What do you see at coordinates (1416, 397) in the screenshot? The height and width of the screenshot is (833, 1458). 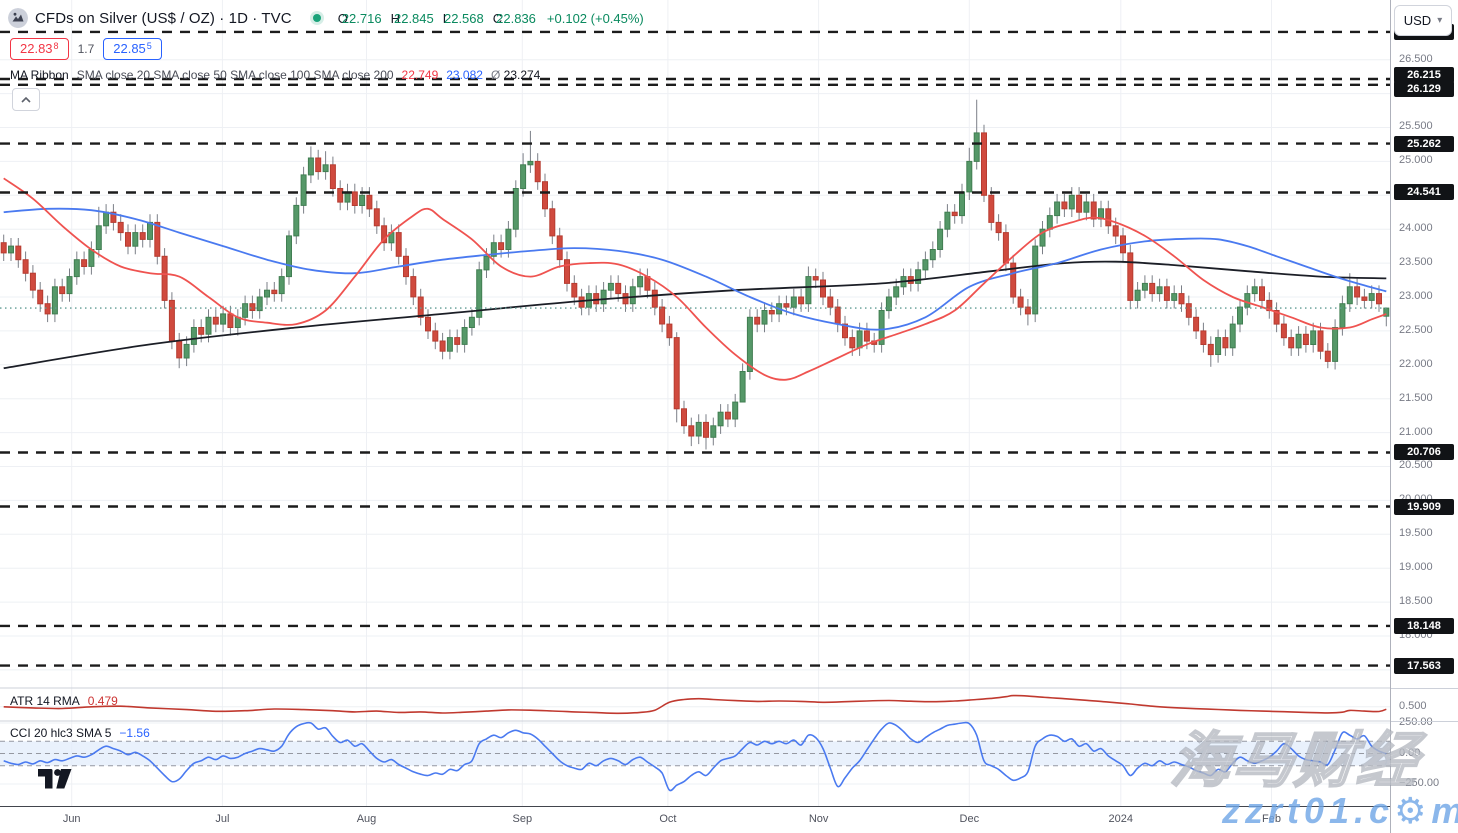 I see `price-tick: 21.500` at bounding box center [1416, 397].